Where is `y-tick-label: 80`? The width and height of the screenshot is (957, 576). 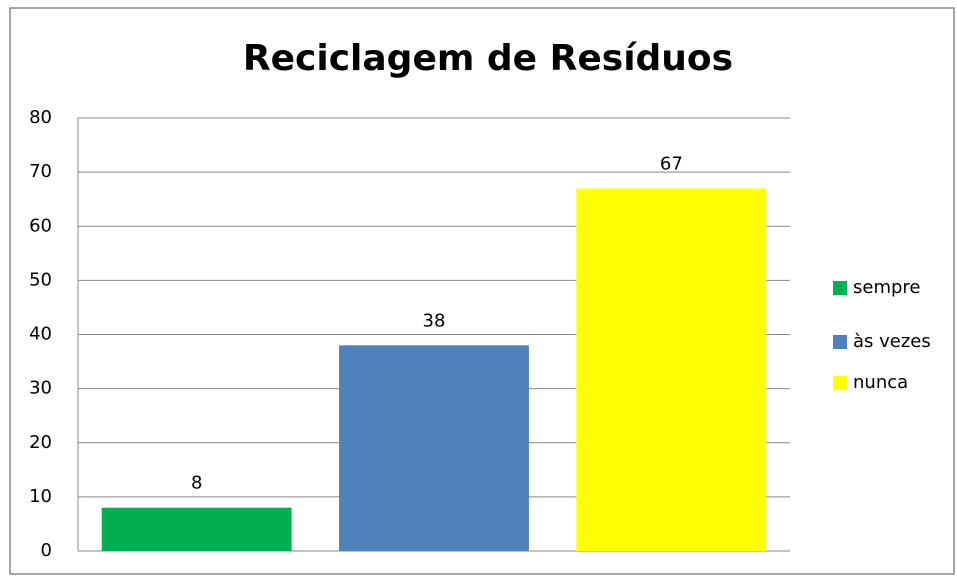
y-tick-label: 80 is located at coordinates (40, 117).